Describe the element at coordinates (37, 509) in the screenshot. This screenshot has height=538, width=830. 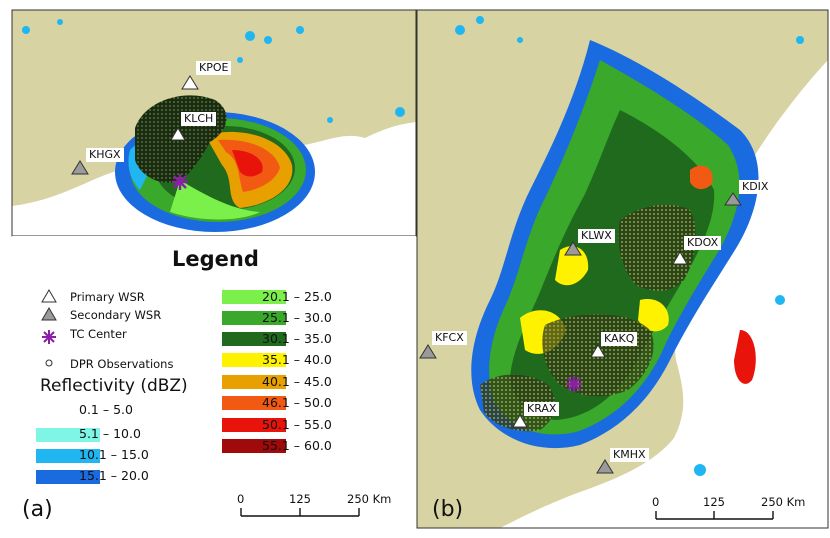
I see `panel-tag-a: (a)` at that location.